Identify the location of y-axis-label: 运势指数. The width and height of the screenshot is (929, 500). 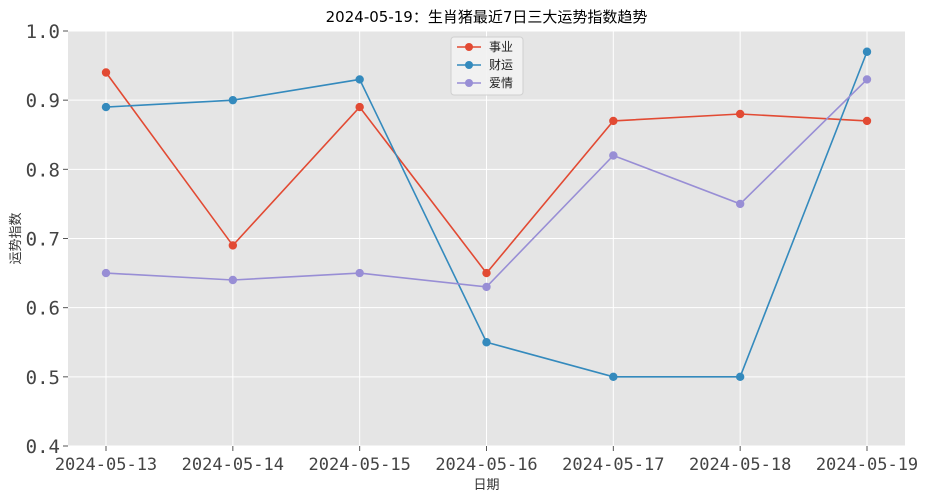
(16, 238).